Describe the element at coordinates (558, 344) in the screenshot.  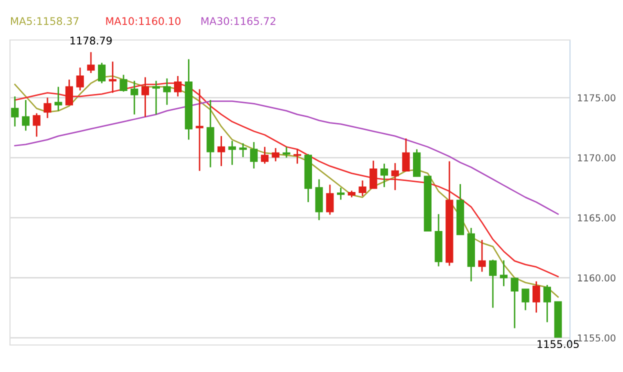
I see `annotation: 1155.05` at that location.